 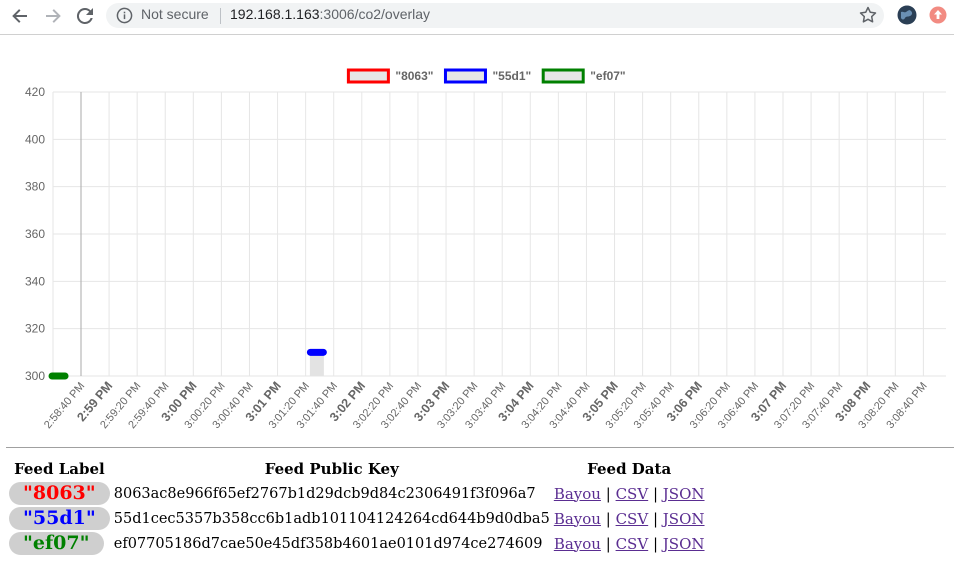 I want to click on forward-arrow-icon, so click(x=53, y=16).